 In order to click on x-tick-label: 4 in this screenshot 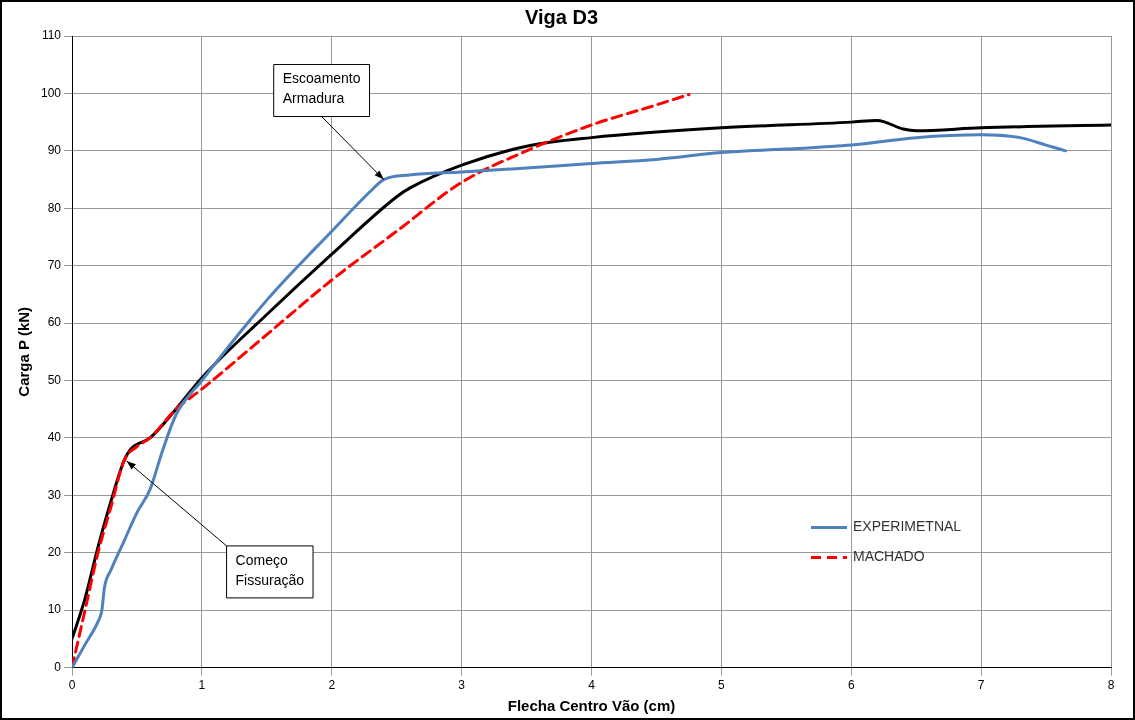, I will do `click(592, 685)`.